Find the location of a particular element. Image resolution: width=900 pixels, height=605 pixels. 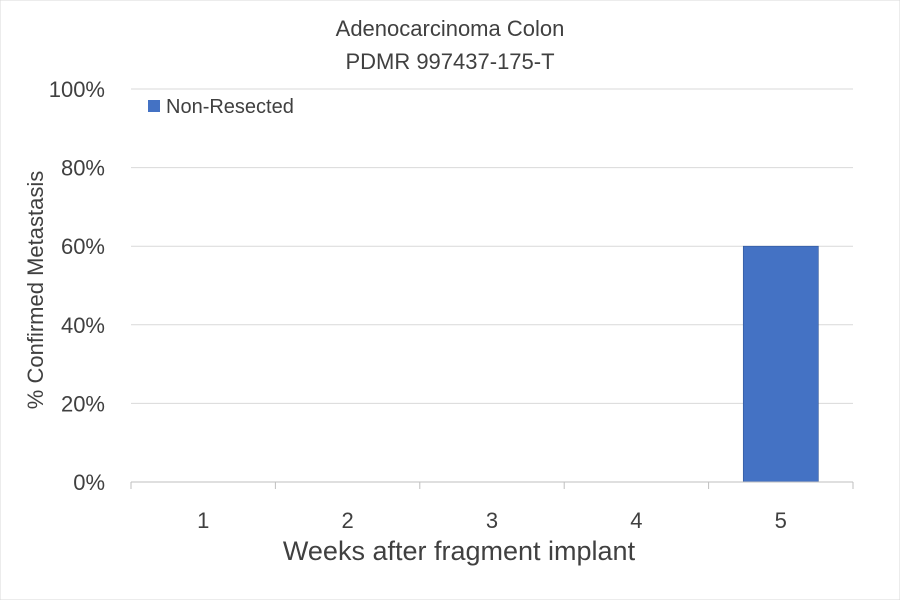

chart-title: Adenocarcinoma Colon is located at coordinates (450, 28).